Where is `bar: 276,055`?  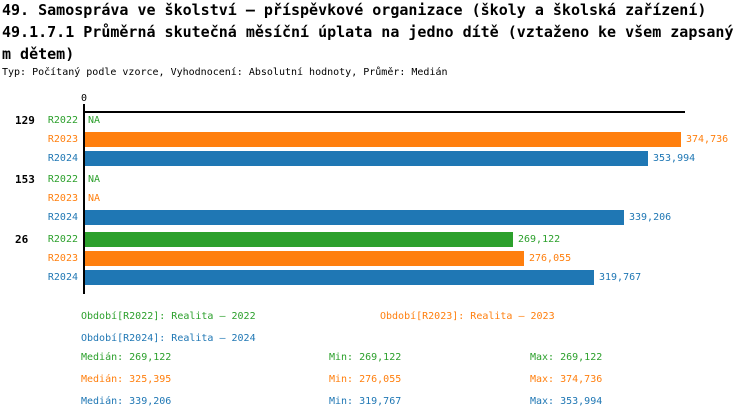
bar: 276,055 is located at coordinates (328, 258).